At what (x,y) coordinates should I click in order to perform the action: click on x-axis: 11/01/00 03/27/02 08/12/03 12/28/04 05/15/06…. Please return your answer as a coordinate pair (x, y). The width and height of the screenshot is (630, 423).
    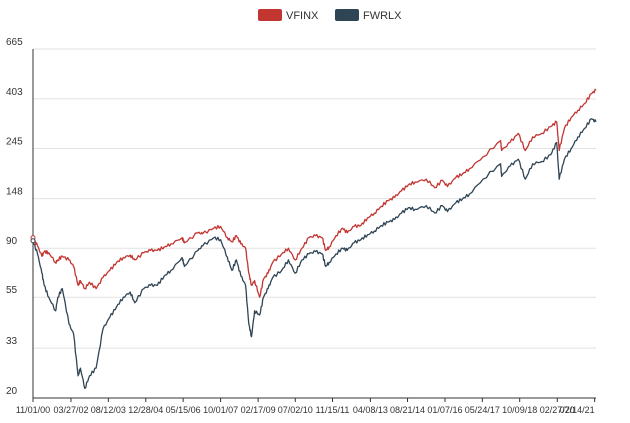
    Looking at the image, I should click on (306, 406).